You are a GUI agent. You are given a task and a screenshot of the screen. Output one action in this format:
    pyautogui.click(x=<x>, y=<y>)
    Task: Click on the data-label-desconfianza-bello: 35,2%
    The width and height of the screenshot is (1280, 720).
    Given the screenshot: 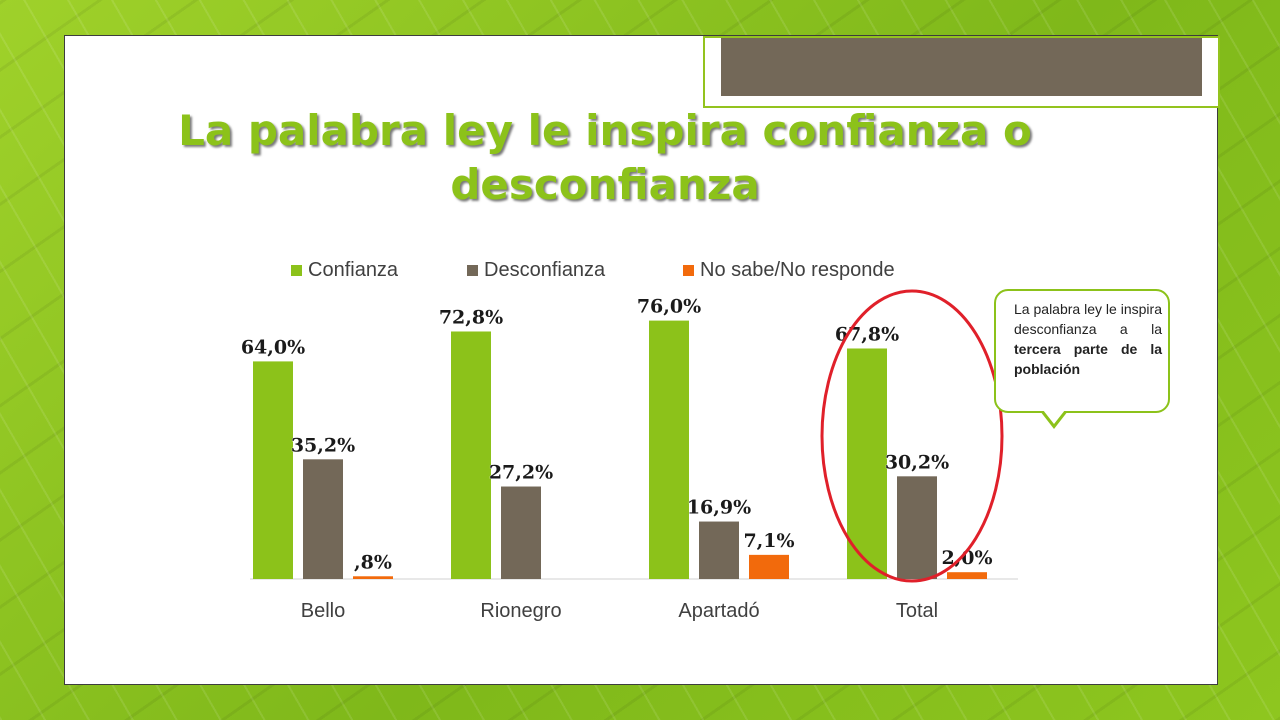 What is the action you would take?
    pyautogui.click(x=323, y=445)
    